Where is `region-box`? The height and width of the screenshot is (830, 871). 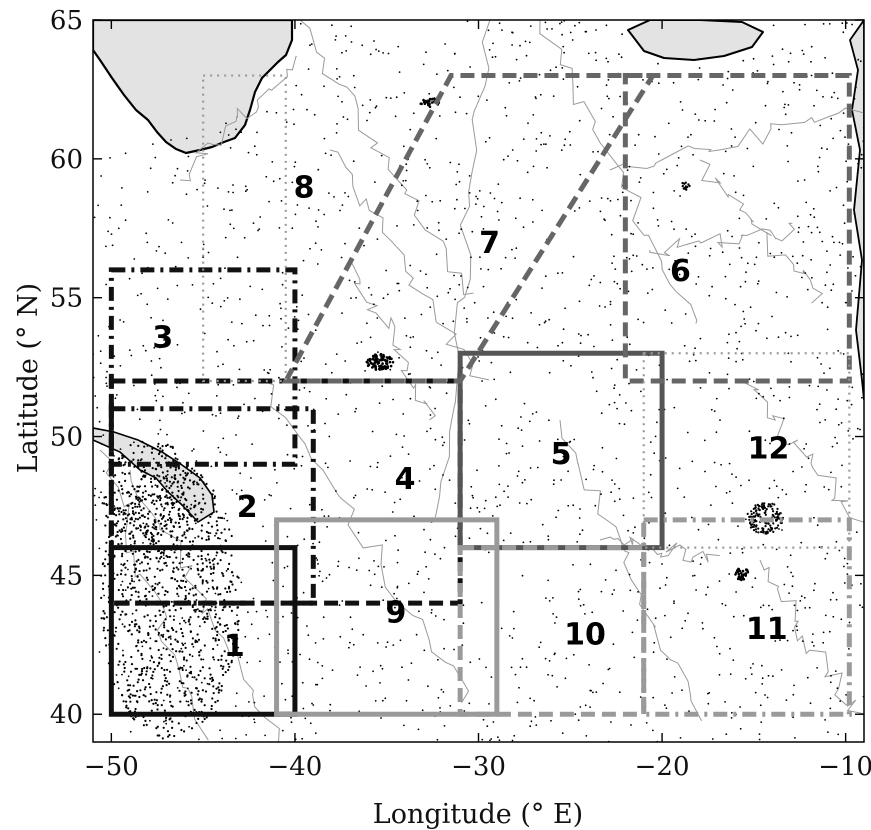
region-box is located at coordinates (244, 228).